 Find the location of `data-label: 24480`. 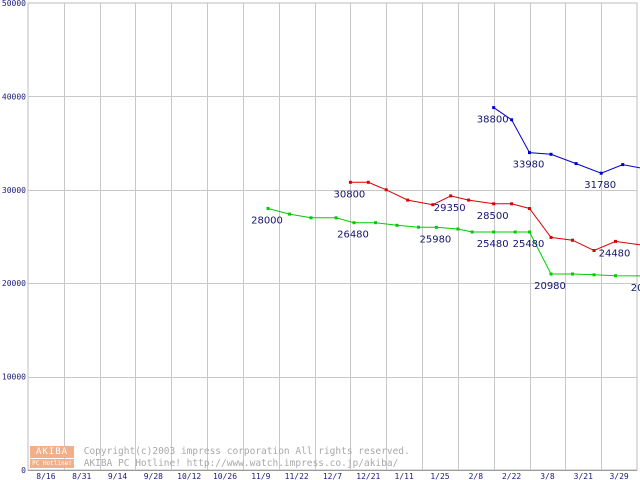

data-label: 24480 is located at coordinates (615, 253).